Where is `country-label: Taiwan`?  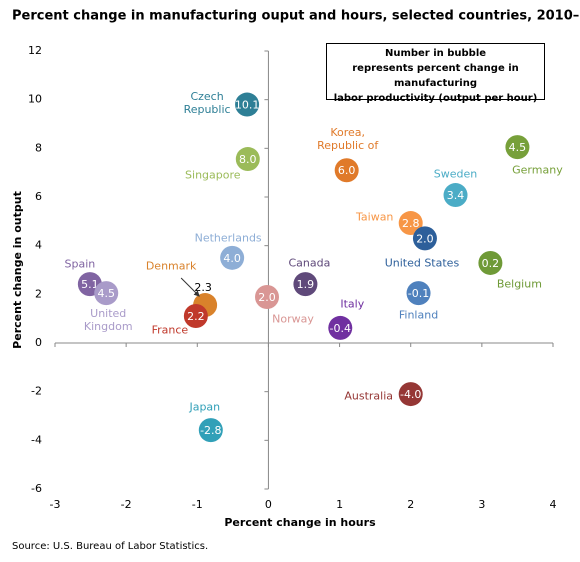 country-label: Taiwan is located at coordinates (375, 217).